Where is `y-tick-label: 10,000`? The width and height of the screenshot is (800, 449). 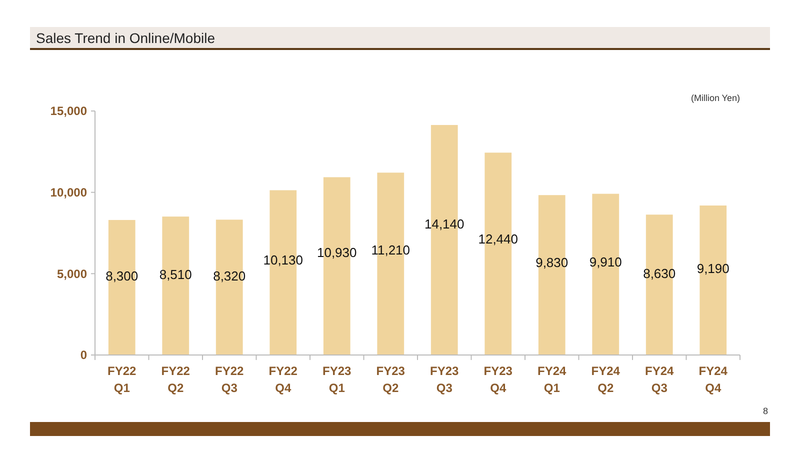 y-tick-label: 10,000 is located at coordinates (69, 193).